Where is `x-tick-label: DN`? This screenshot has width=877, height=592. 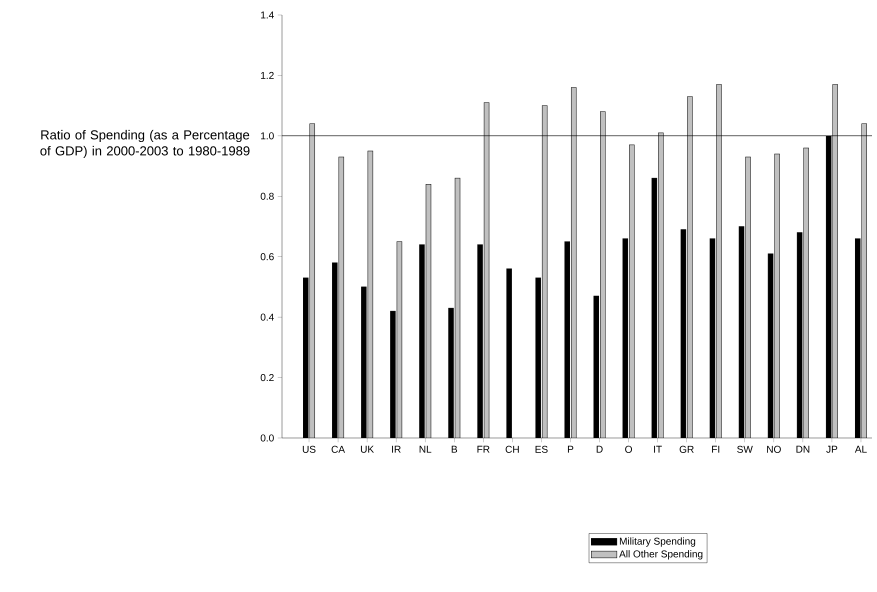
x-tick-label: DN is located at coordinates (803, 449).